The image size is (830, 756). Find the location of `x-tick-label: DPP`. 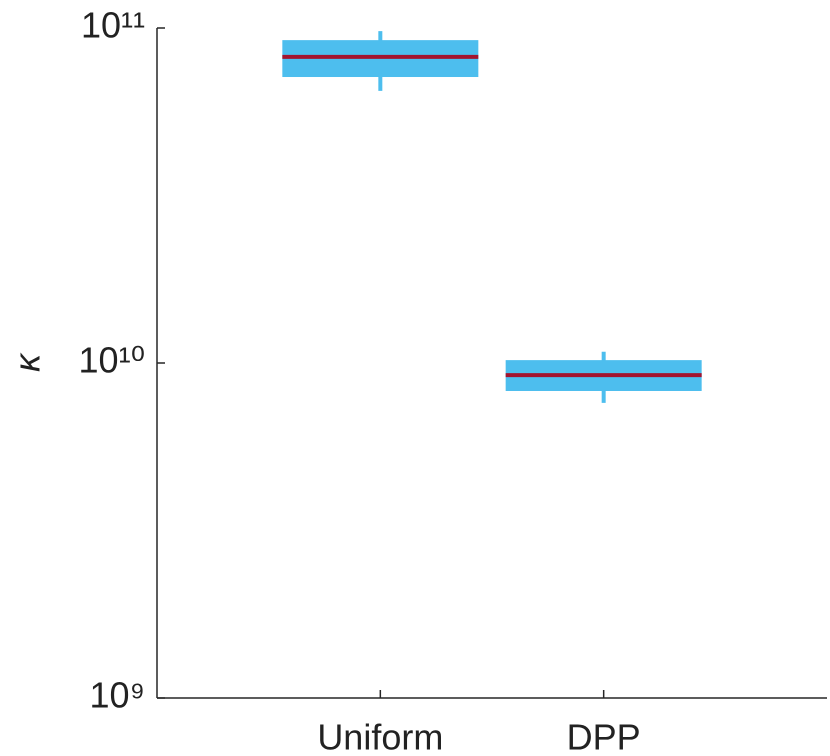

x-tick-label: DPP is located at coordinates (604, 736).